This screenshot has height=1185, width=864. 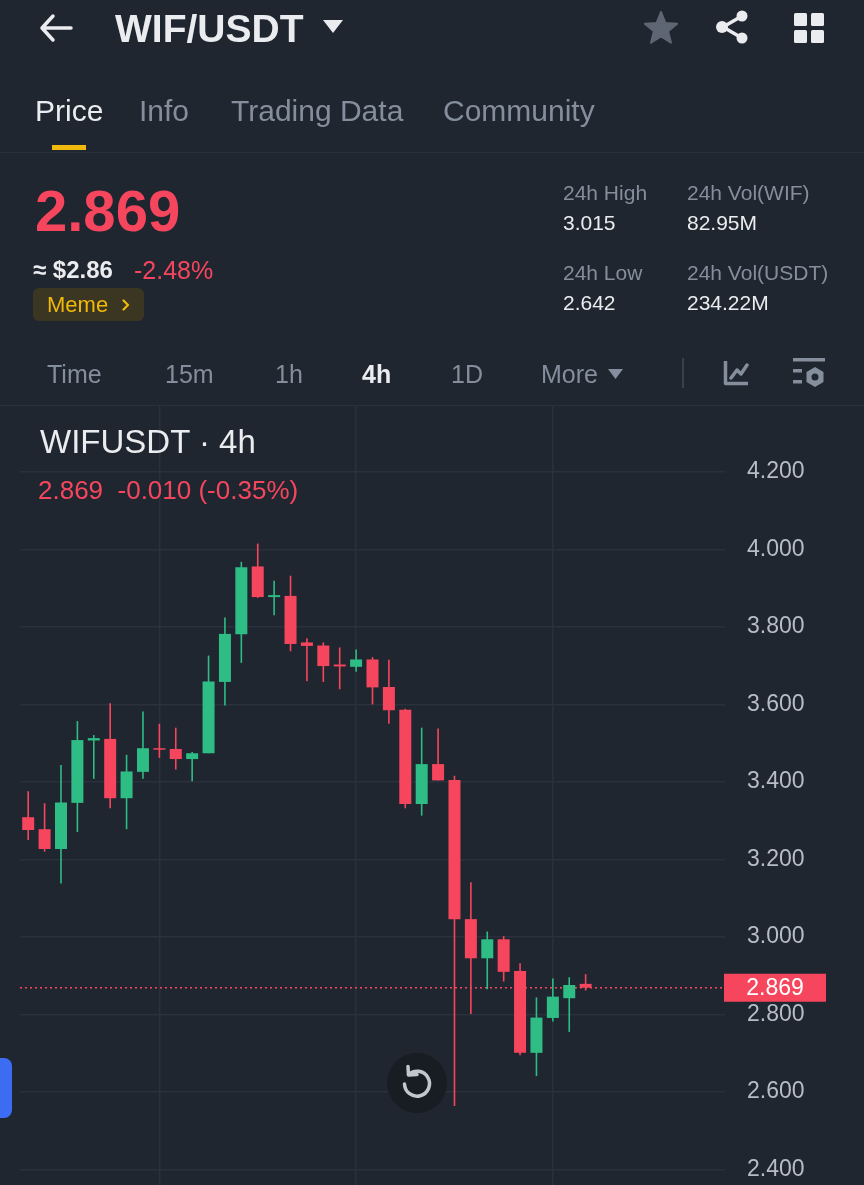 What do you see at coordinates (776, 470) in the screenshot?
I see `y-tick-label: 4.200` at bounding box center [776, 470].